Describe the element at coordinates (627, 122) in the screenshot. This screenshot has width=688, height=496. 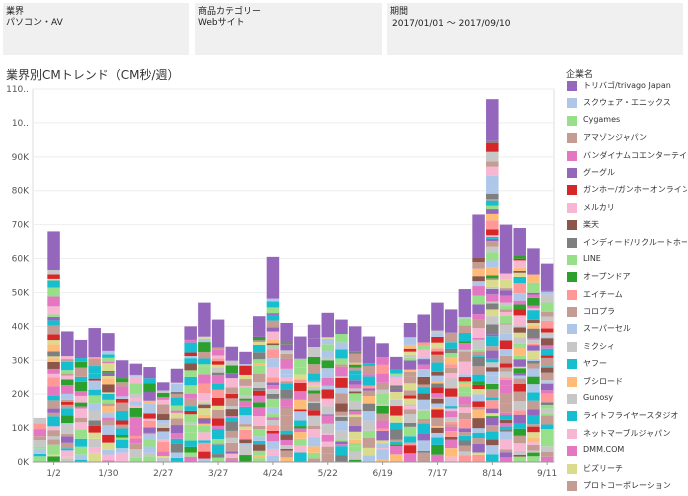
I see `legend-item: Cygames` at that location.